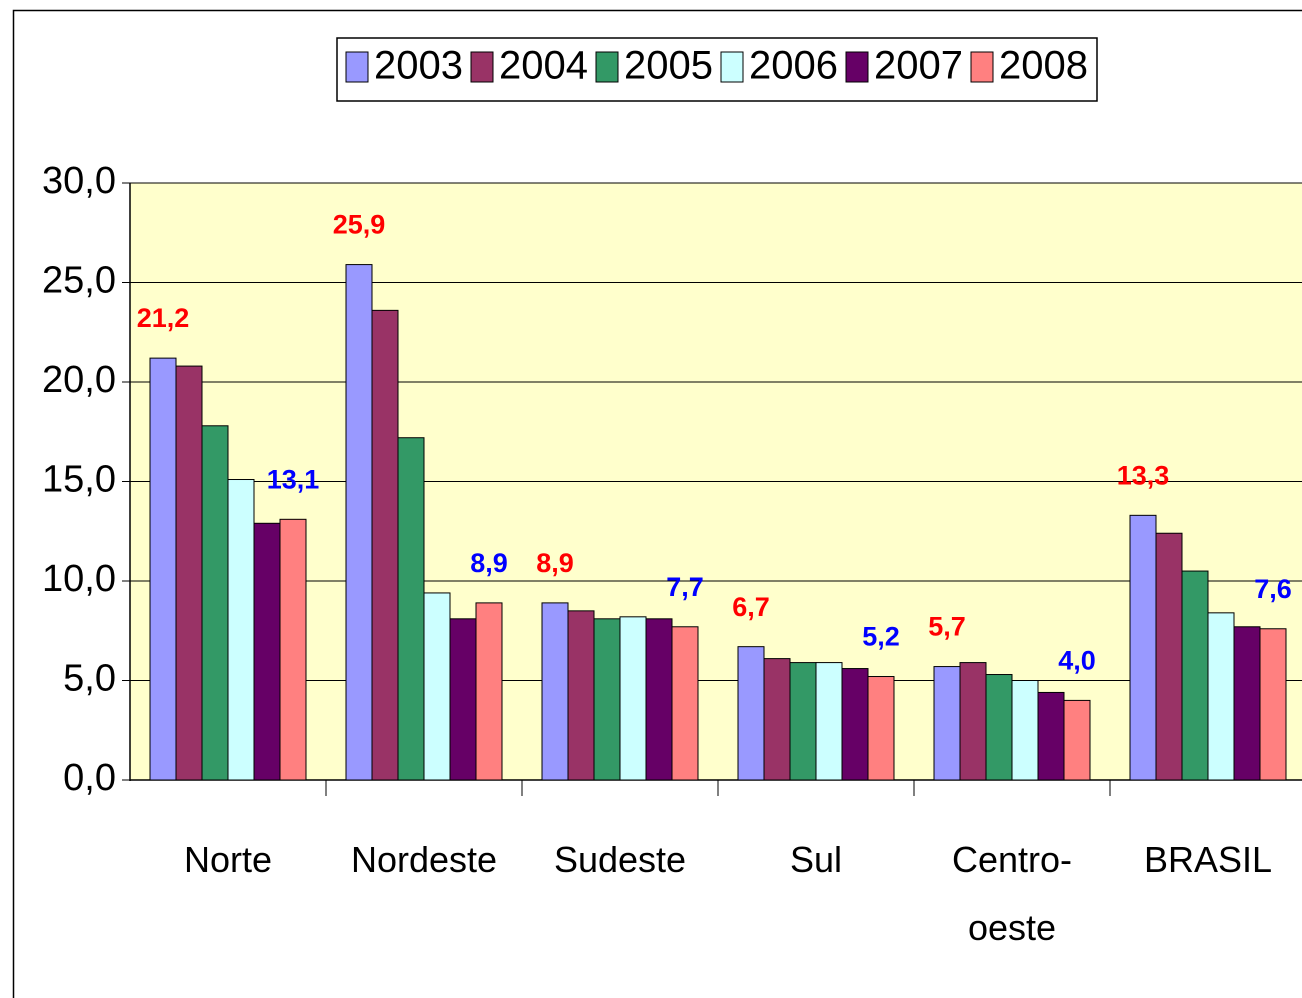 The image size is (1302, 998). Describe the element at coordinates (79, 281) in the screenshot. I see `y-tick-label: 25,0` at that location.